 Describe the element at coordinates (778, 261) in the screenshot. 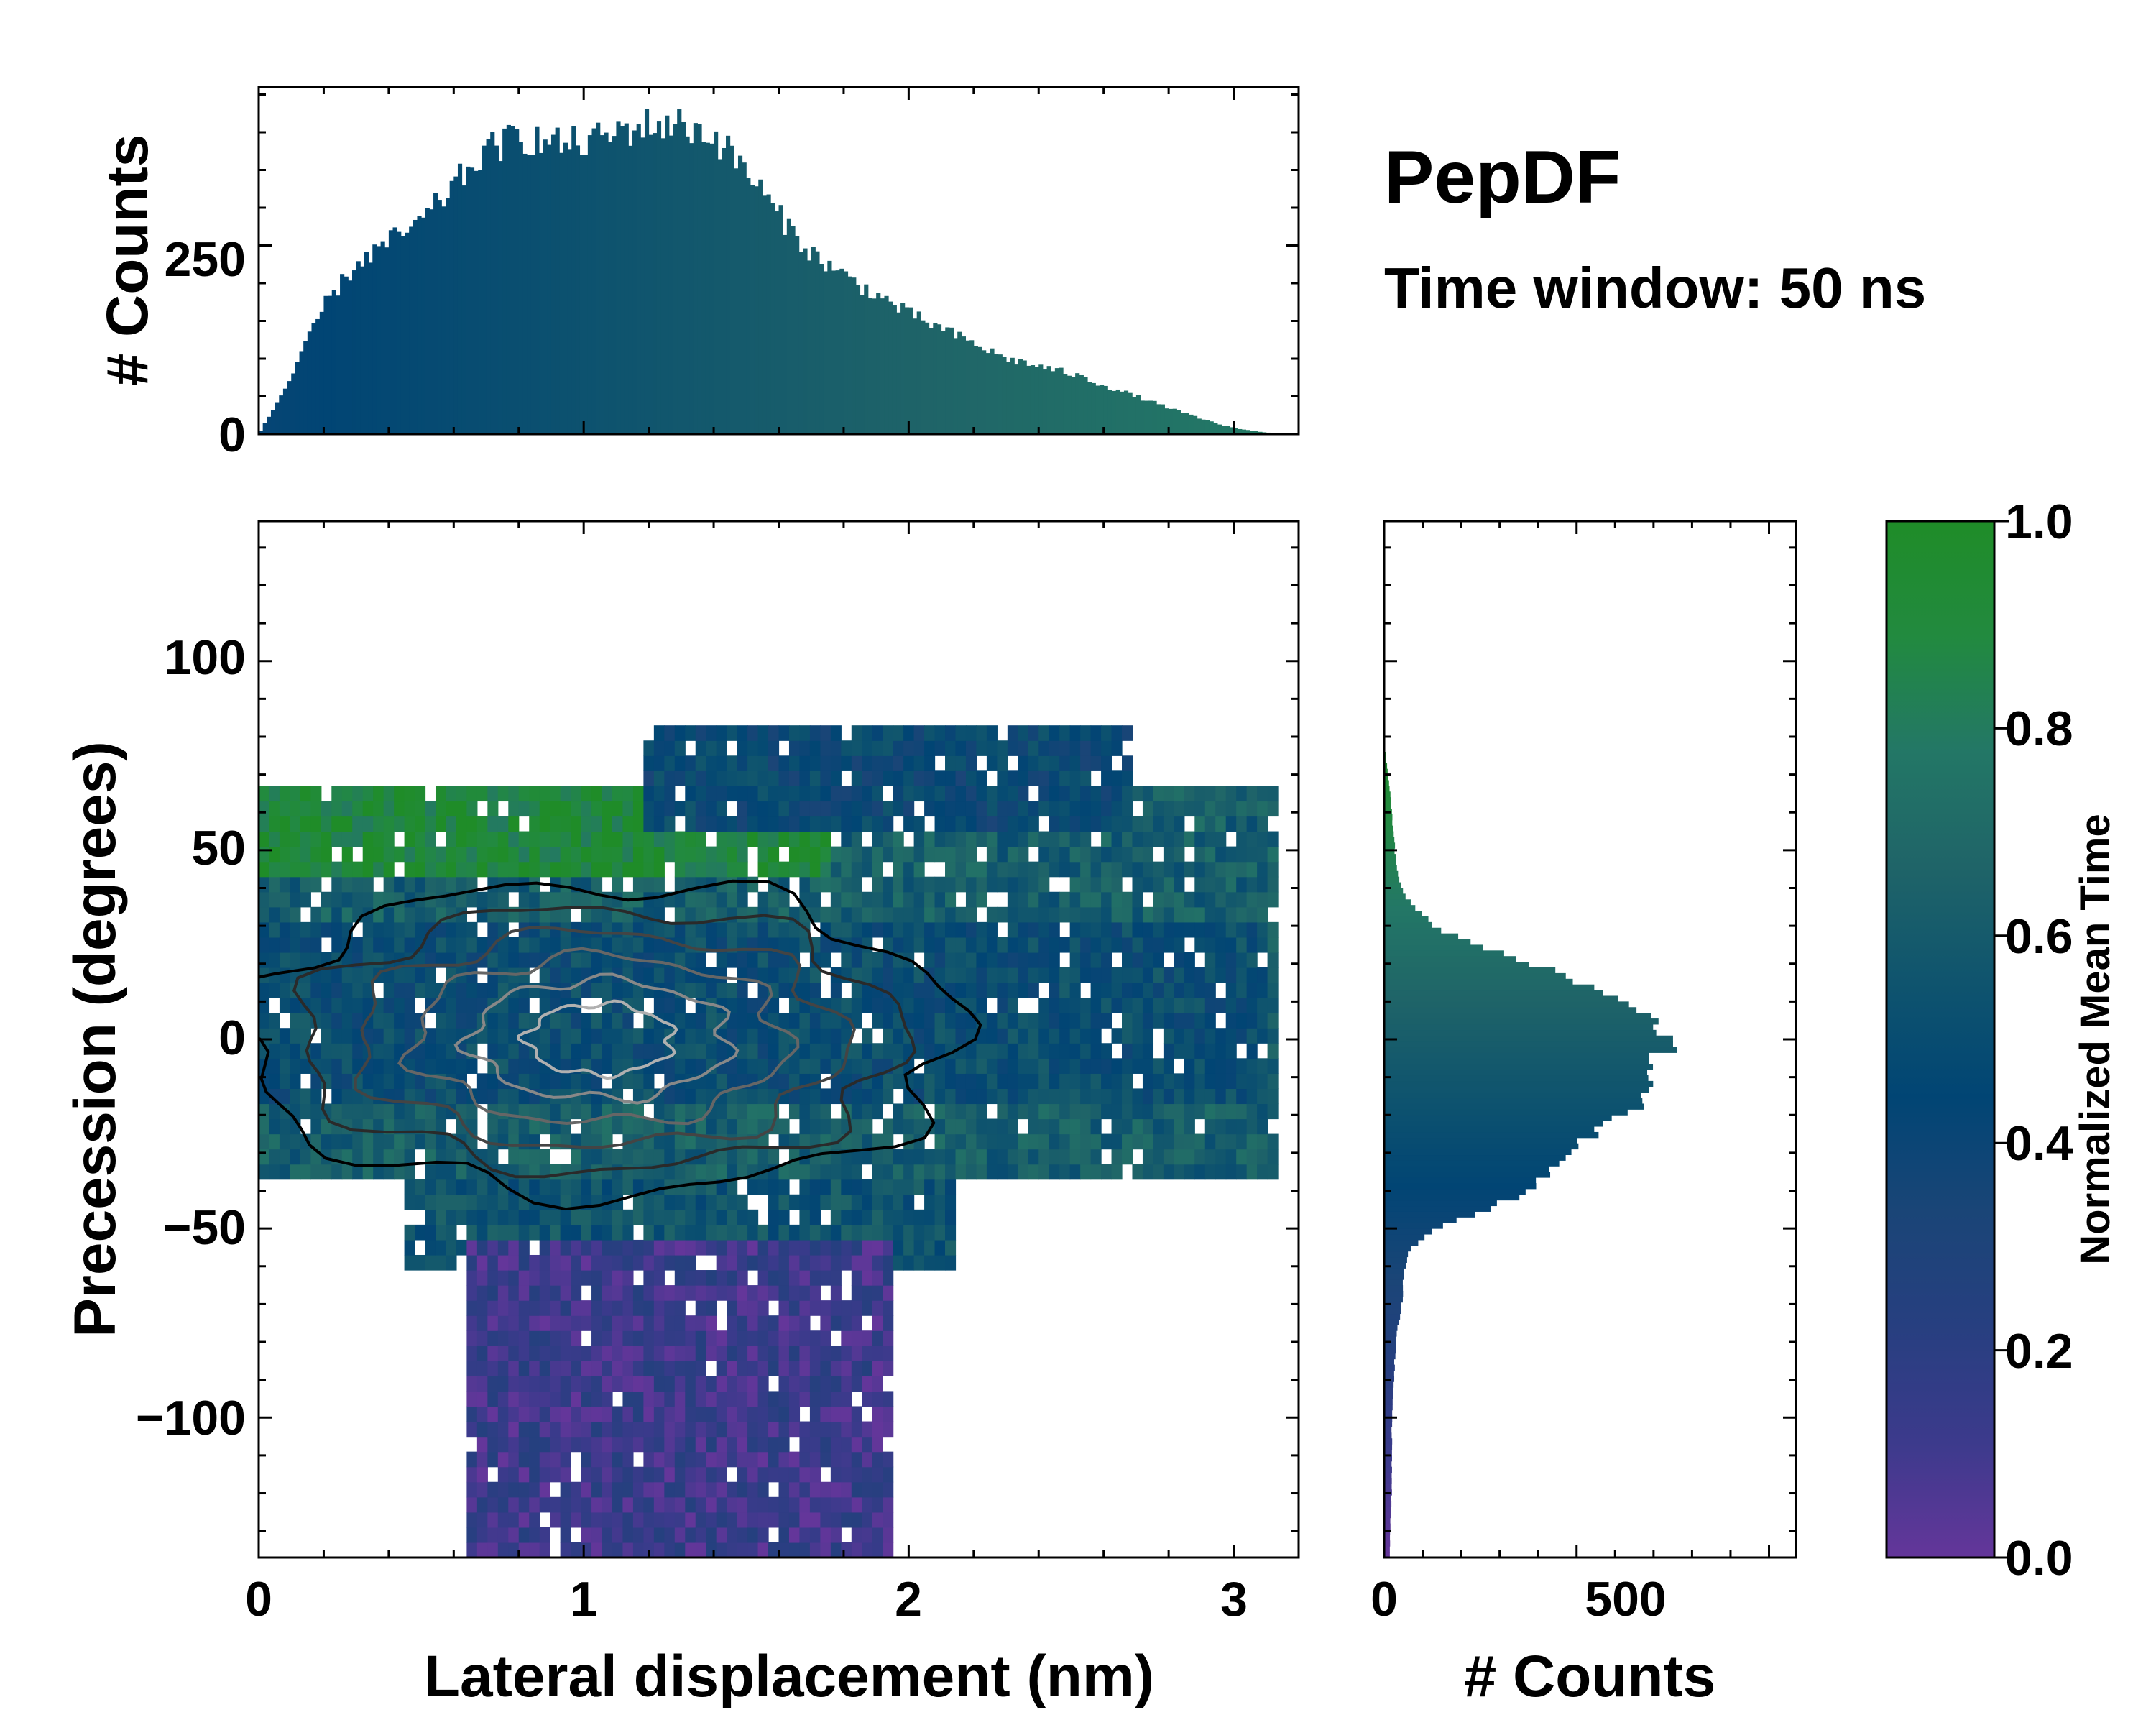

I see `top-tick-marks` at that location.